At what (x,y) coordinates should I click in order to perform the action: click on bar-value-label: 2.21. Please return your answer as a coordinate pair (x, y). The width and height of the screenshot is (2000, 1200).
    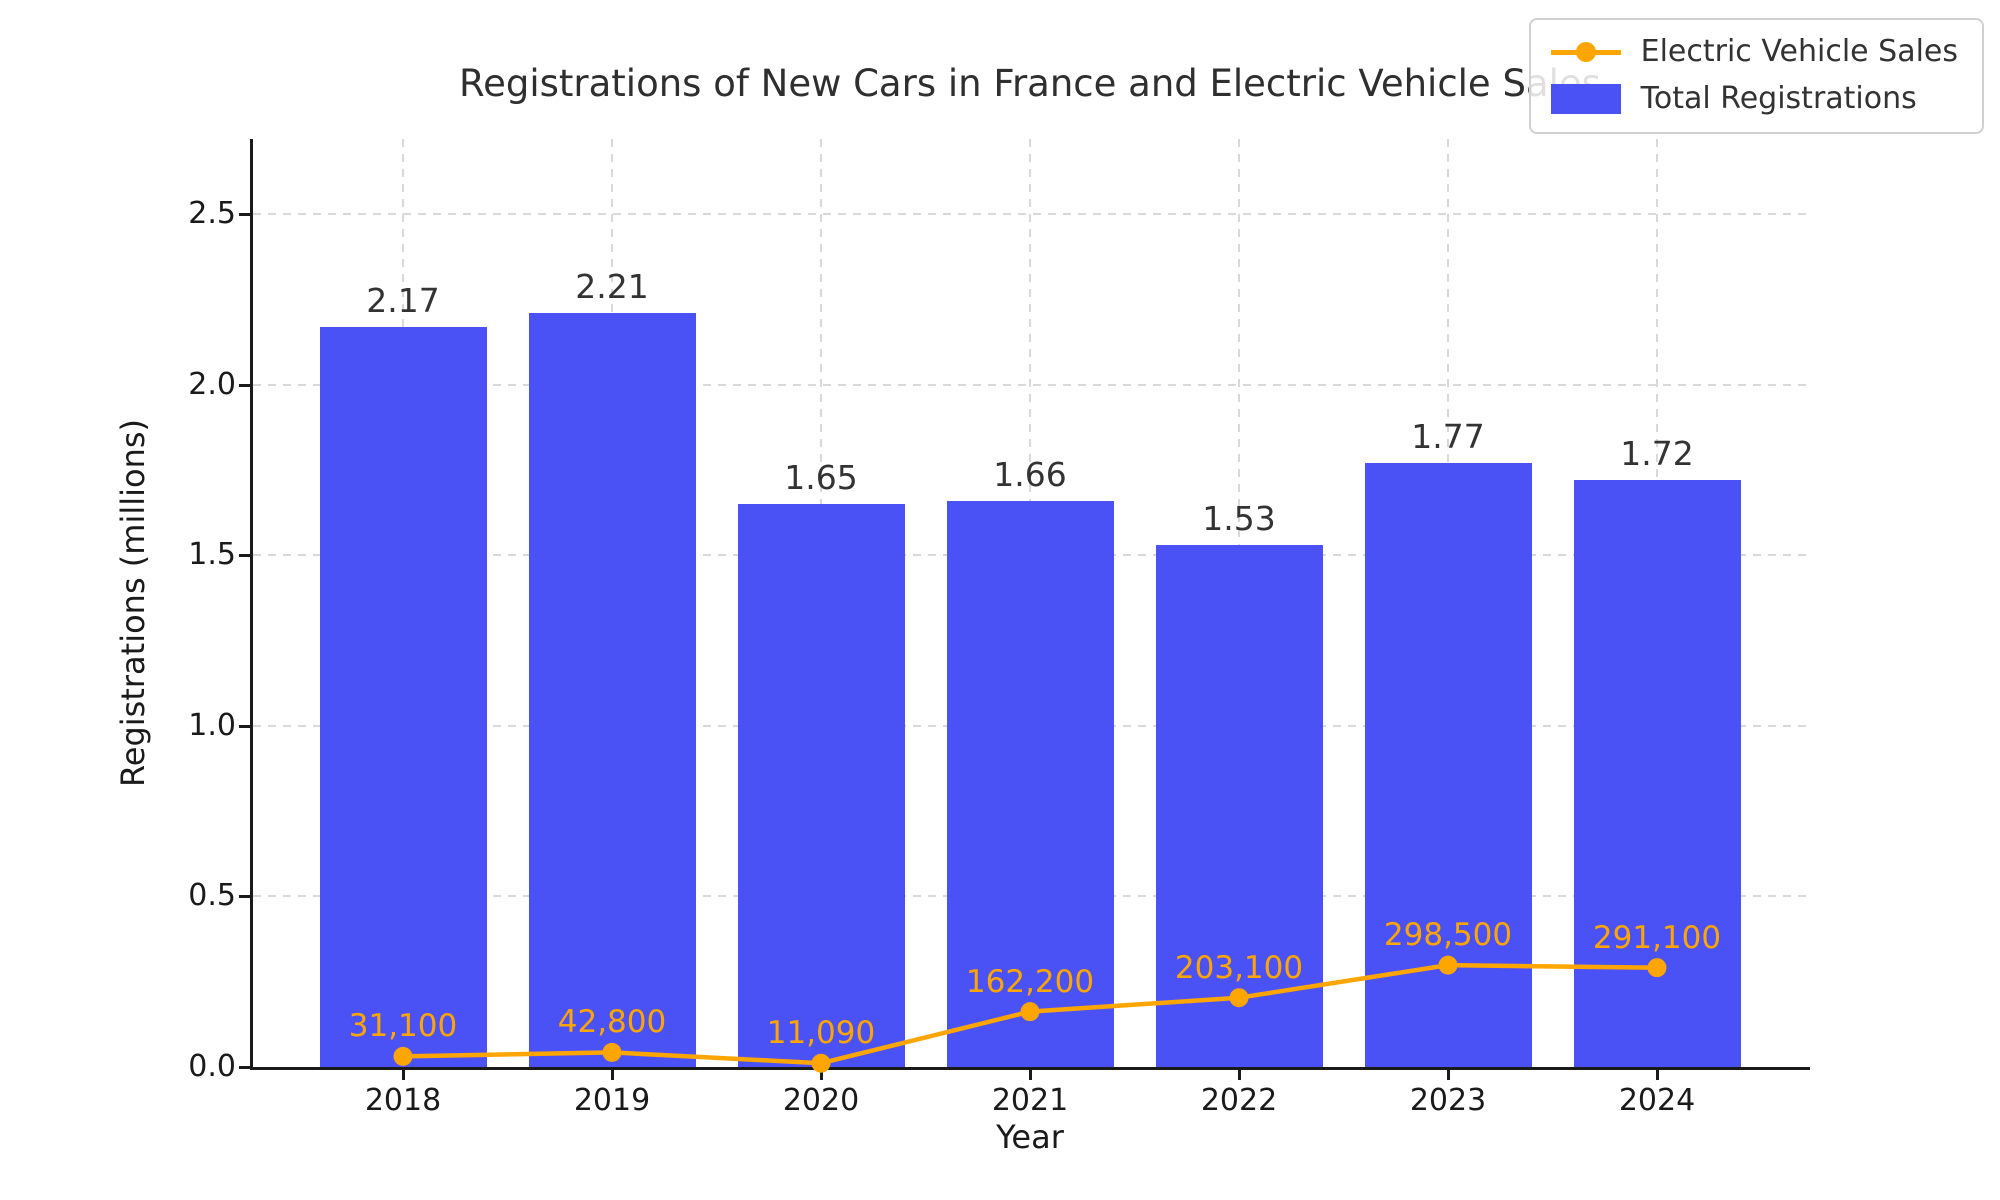
    Looking at the image, I should click on (612, 286).